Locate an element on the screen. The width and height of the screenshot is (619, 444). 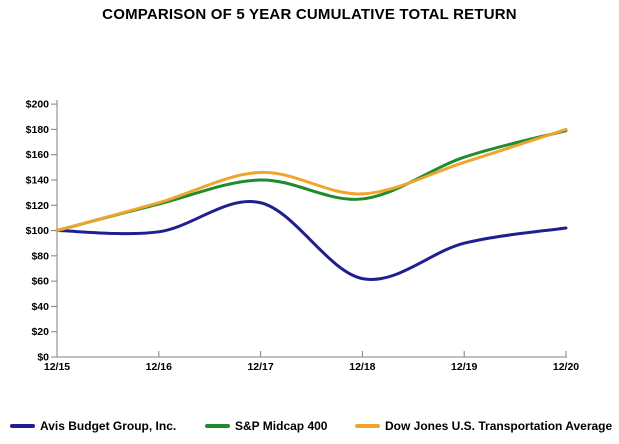
y-tick-label: $0 is located at coordinates (43, 358).